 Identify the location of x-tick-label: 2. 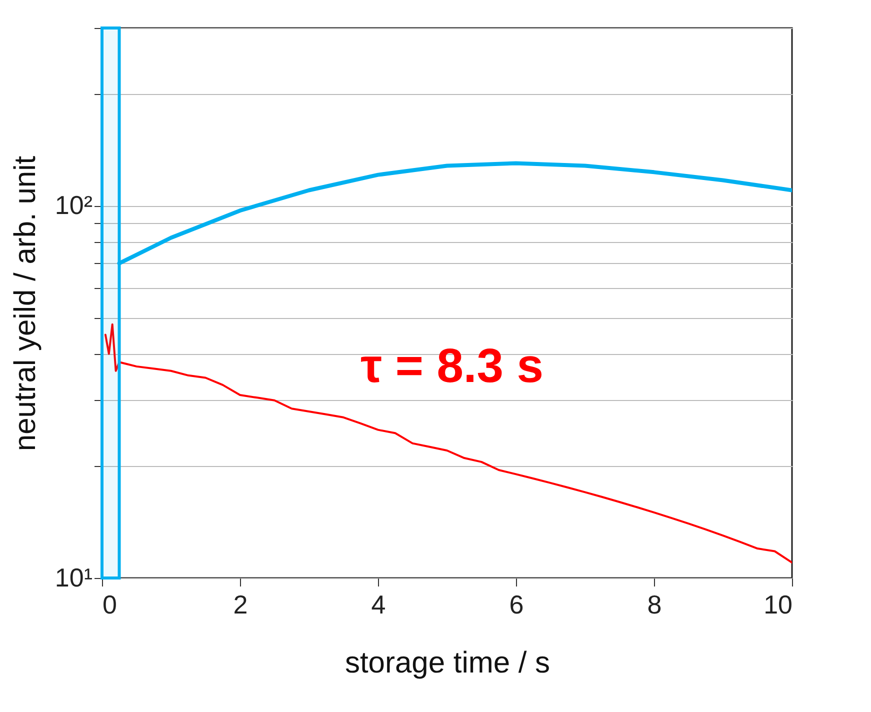
(240, 605).